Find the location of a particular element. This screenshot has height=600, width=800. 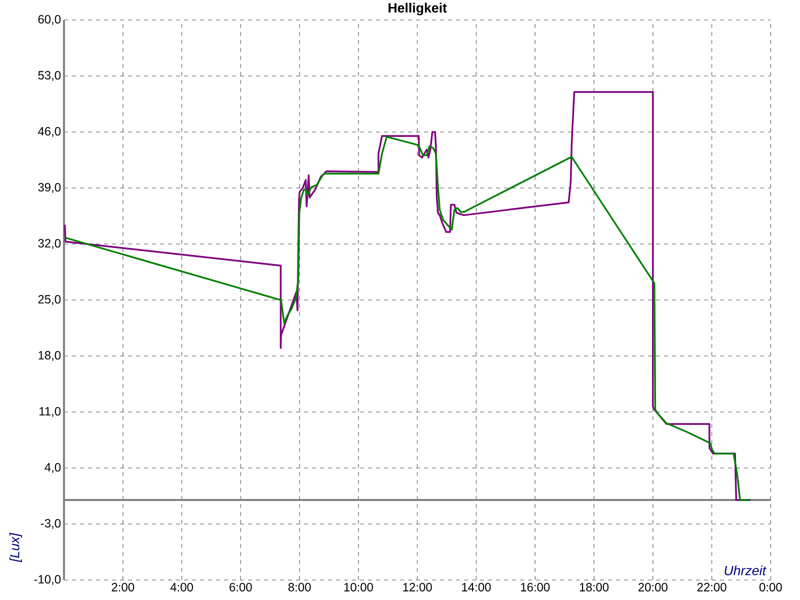

y-tick-label: 18,0 is located at coordinates (49, 356).